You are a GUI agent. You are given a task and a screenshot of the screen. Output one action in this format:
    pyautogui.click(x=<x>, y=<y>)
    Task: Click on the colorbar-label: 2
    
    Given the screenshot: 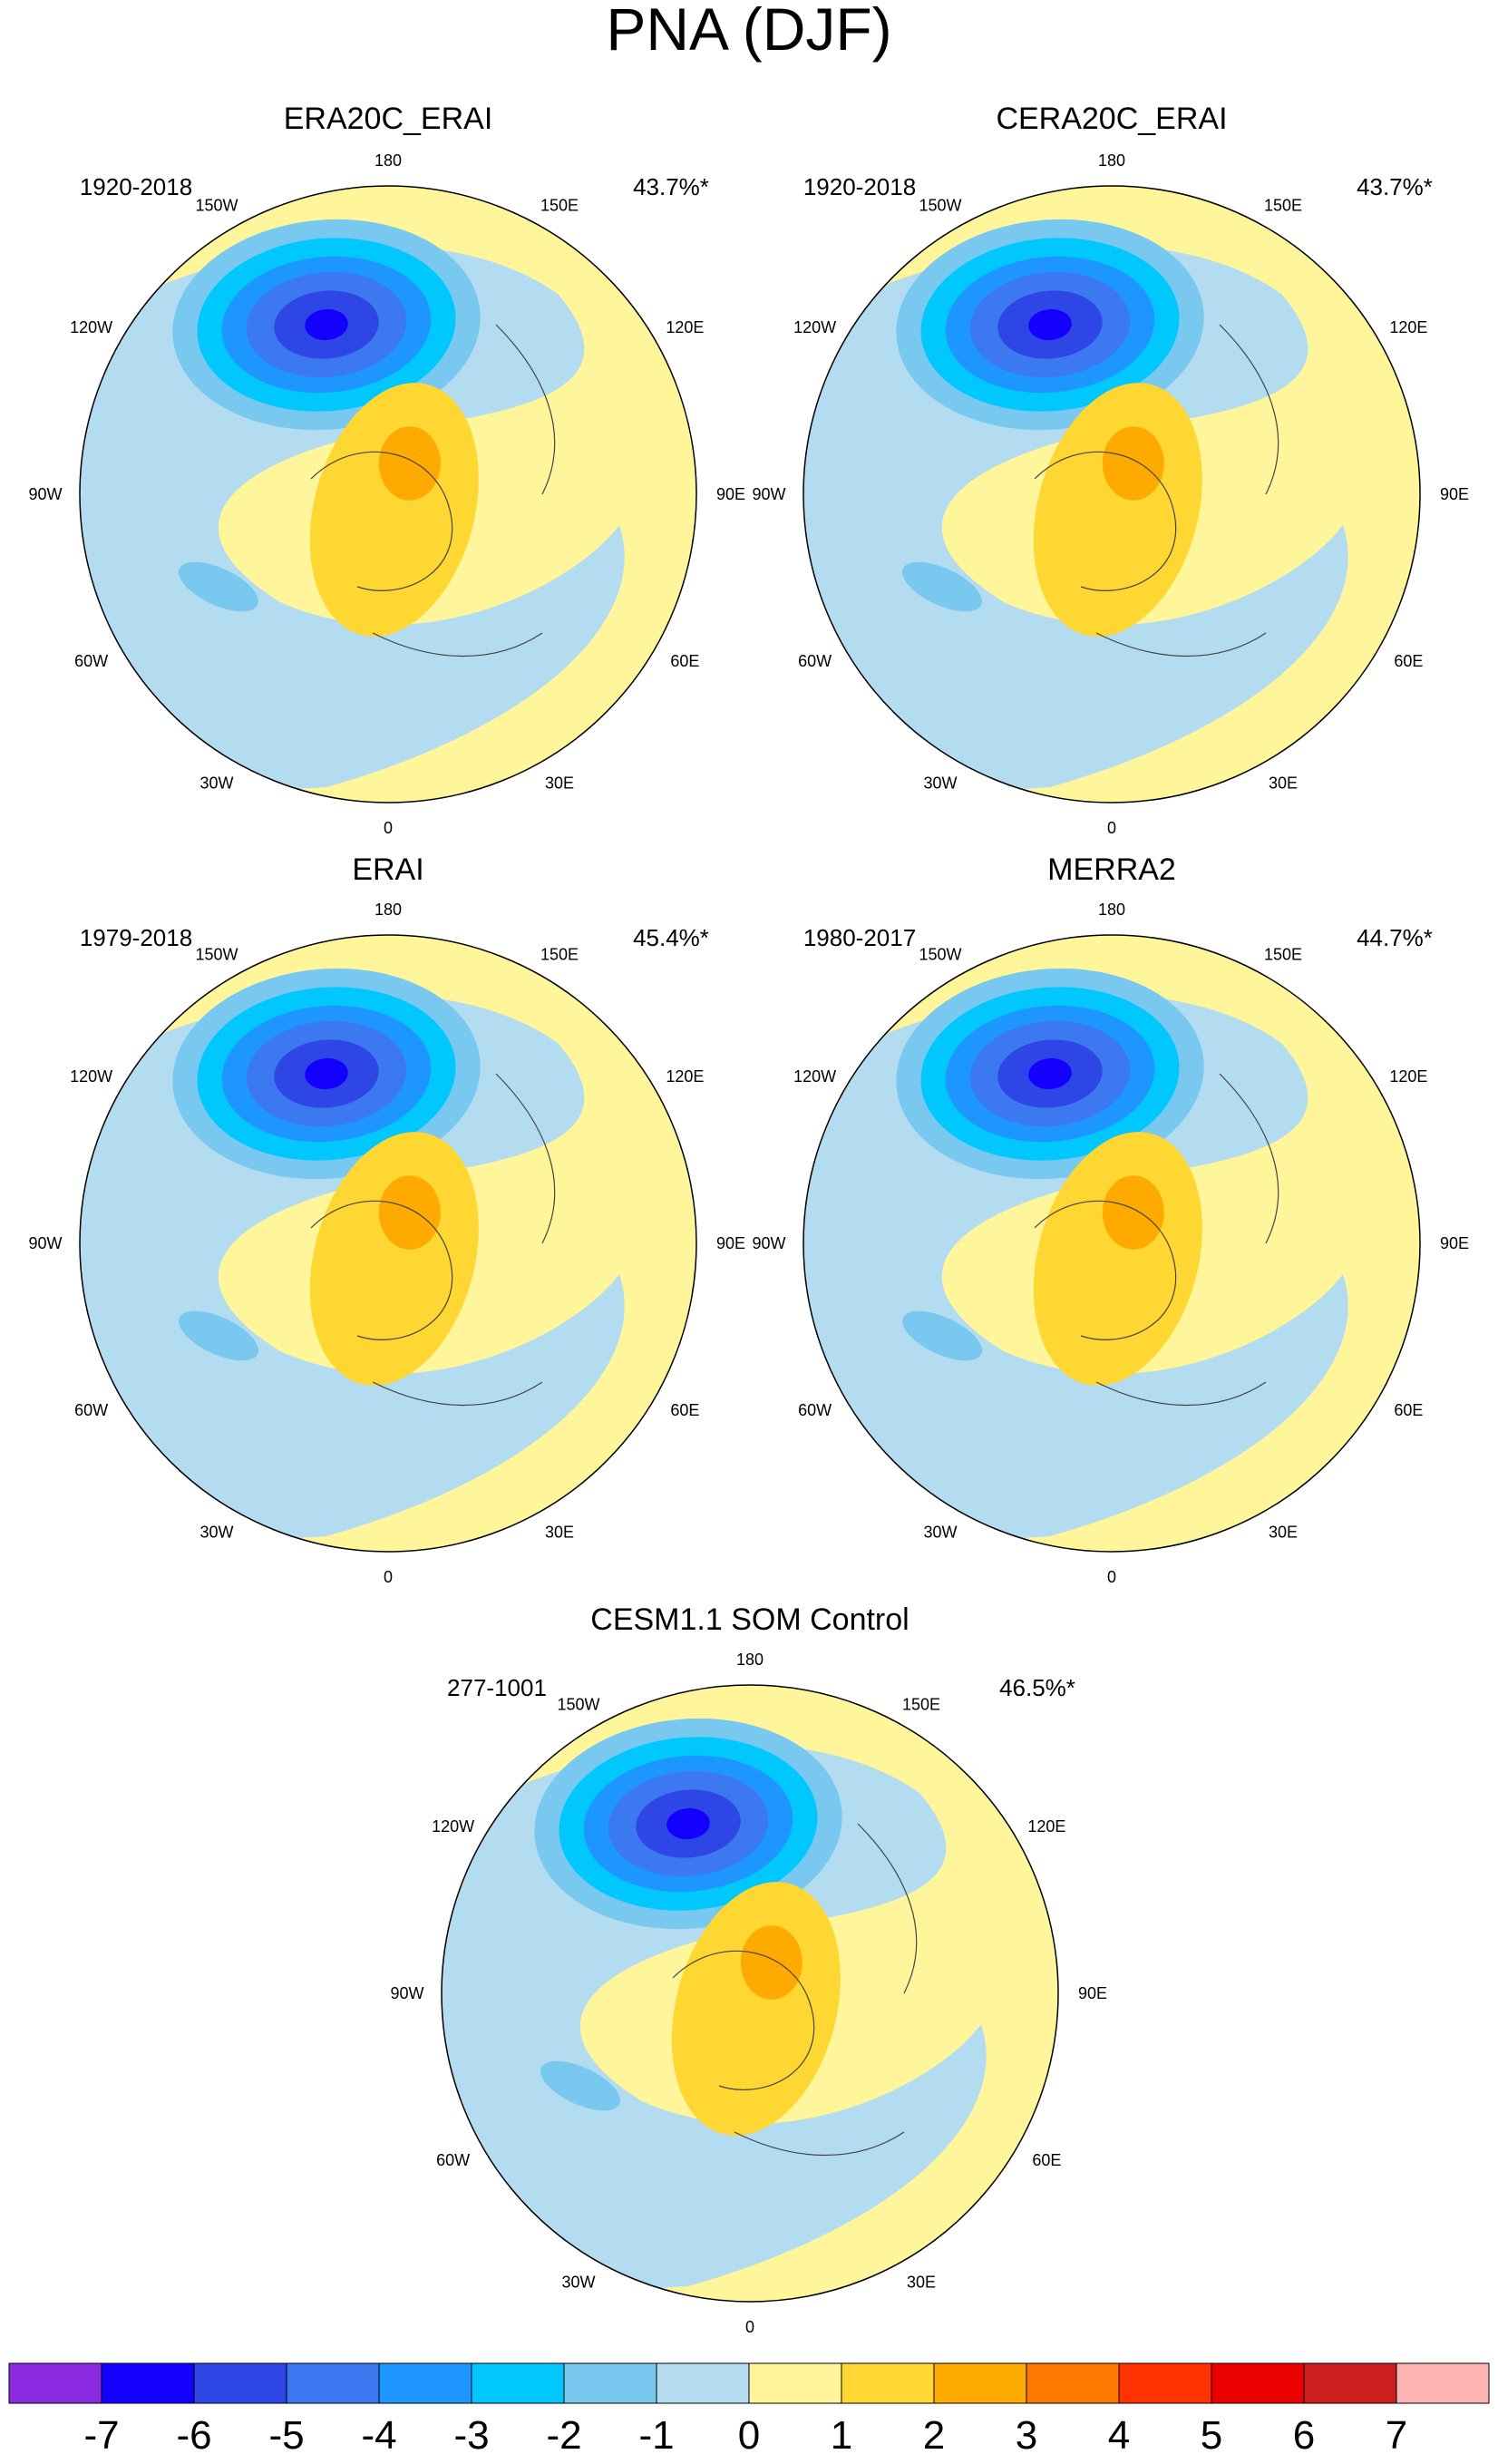 What is the action you would take?
    pyautogui.click(x=934, y=2435)
    